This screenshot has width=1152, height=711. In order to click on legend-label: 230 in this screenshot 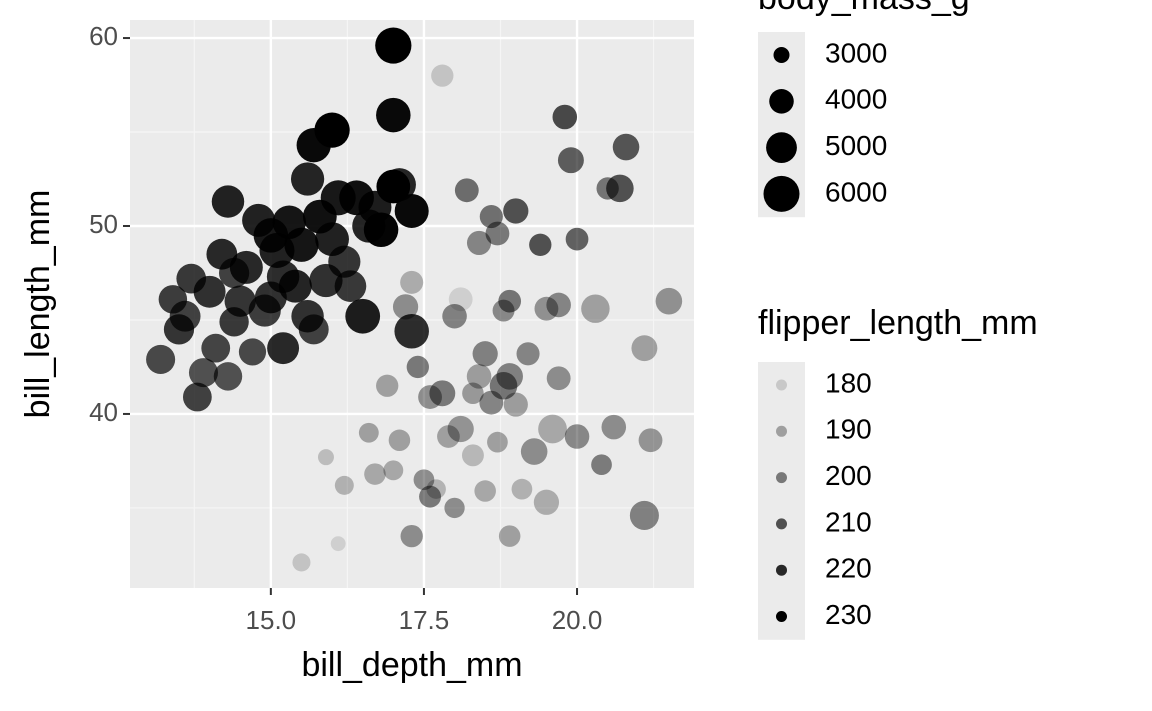, I will do `click(848, 614)`.